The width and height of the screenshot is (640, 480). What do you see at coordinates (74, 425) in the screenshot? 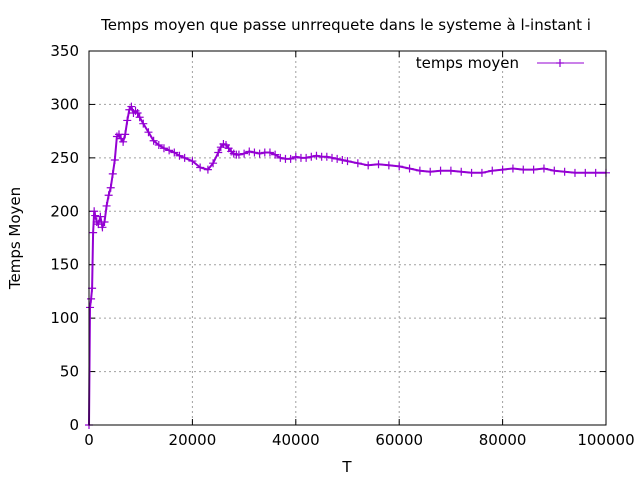
I see `y-tick-label: 0` at bounding box center [74, 425].